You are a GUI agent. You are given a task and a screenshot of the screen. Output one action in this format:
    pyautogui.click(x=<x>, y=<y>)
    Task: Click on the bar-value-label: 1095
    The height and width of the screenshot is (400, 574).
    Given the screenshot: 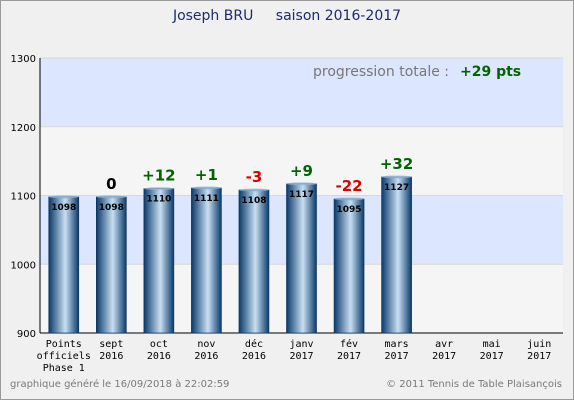 What is the action you would take?
    pyautogui.click(x=349, y=210)
    